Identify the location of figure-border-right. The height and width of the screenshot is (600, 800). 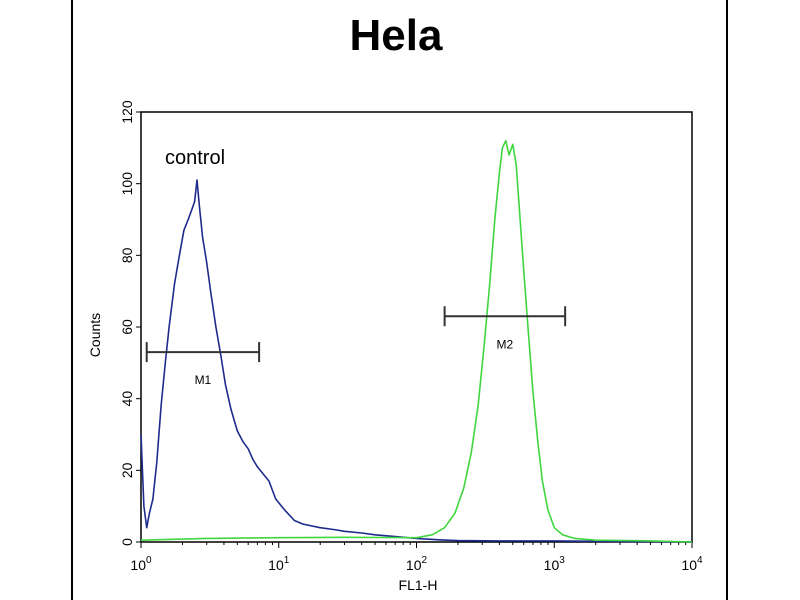
(727, 300).